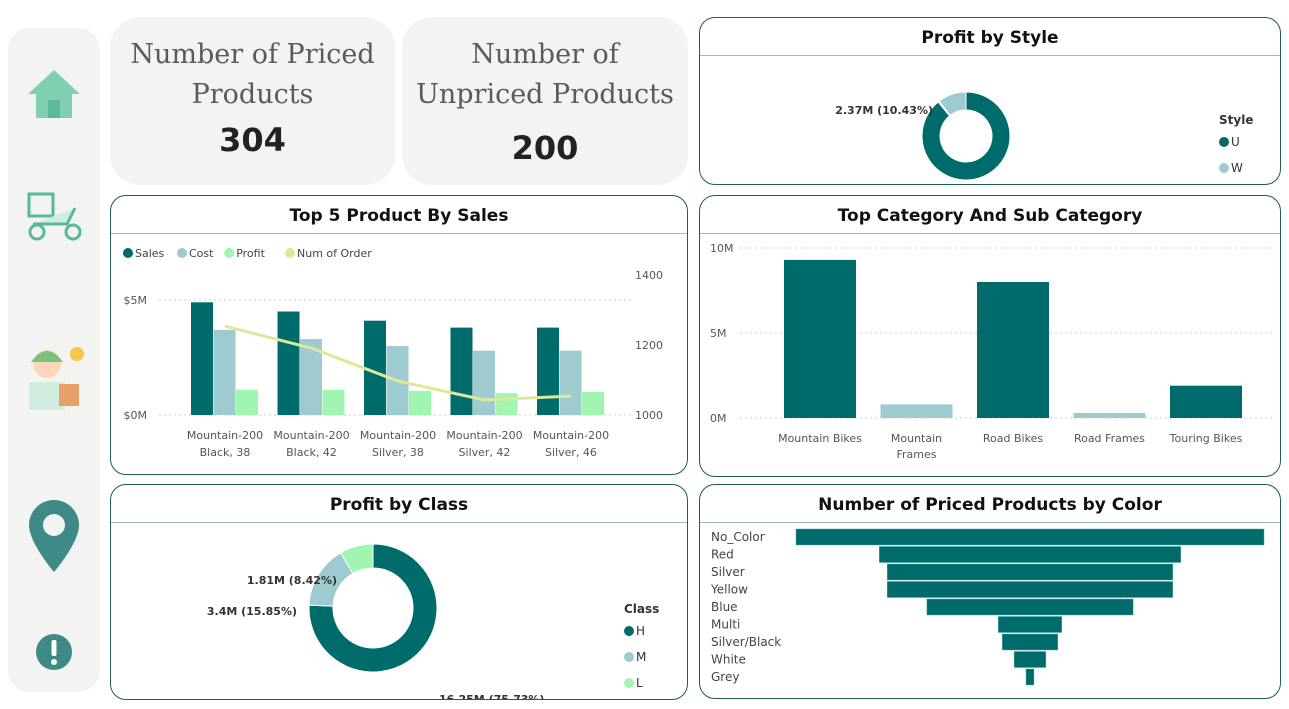  What do you see at coordinates (545, 148) in the screenshot?
I see `kpi-value: 200` at bounding box center [545, 148].